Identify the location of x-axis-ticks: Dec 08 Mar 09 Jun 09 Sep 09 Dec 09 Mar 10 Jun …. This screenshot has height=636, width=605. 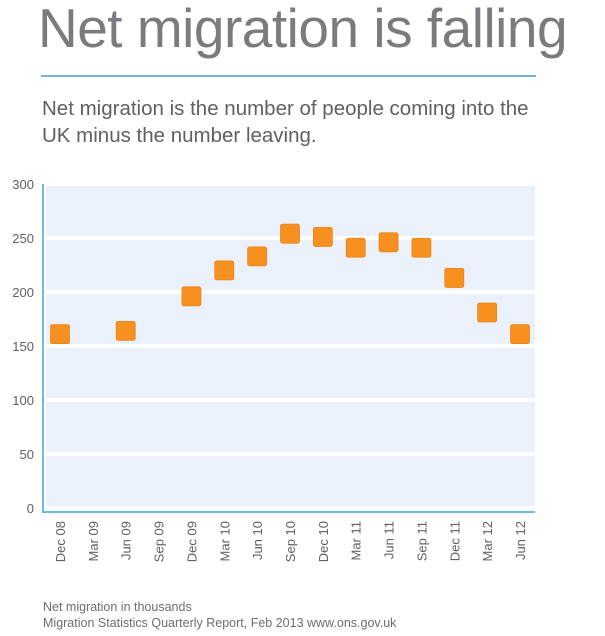
(290, 541).